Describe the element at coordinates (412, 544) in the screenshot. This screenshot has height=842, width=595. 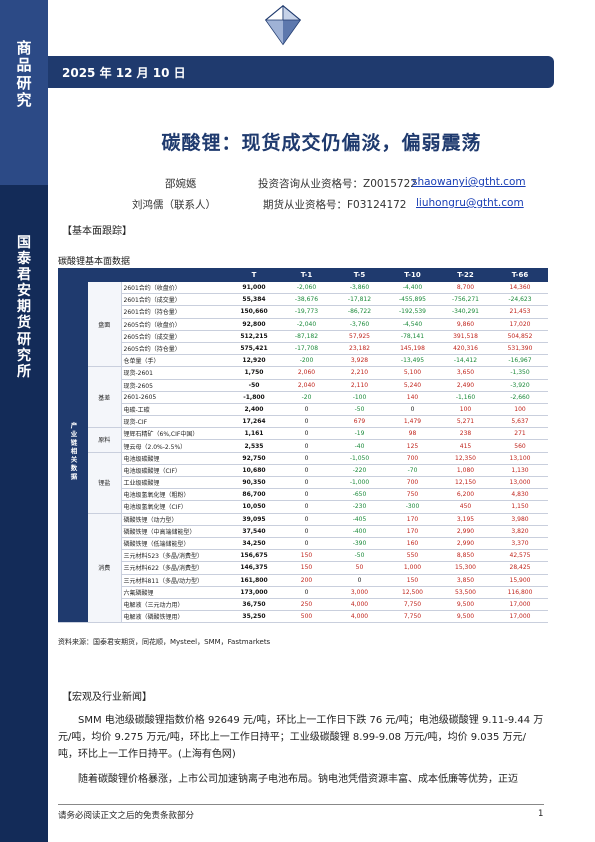
I see `table-cell: 160` at that location.